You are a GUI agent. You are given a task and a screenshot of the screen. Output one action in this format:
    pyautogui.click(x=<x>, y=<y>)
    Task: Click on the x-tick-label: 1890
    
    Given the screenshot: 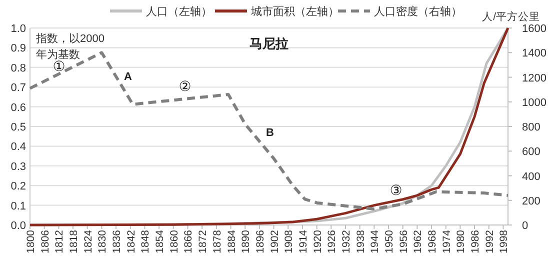 What is the action you would take?
    pyautogui.click(x=246, y=242)
    